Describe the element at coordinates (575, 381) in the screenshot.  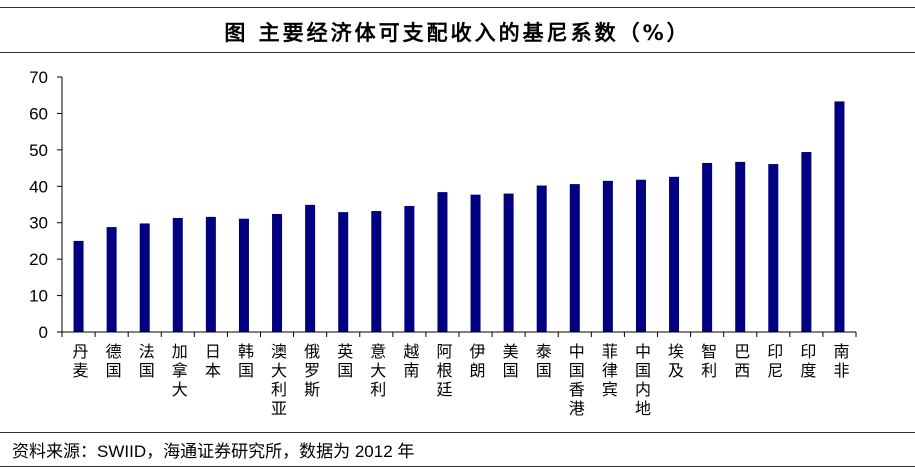
I see `x-tick-label: 中国香港` at that location.